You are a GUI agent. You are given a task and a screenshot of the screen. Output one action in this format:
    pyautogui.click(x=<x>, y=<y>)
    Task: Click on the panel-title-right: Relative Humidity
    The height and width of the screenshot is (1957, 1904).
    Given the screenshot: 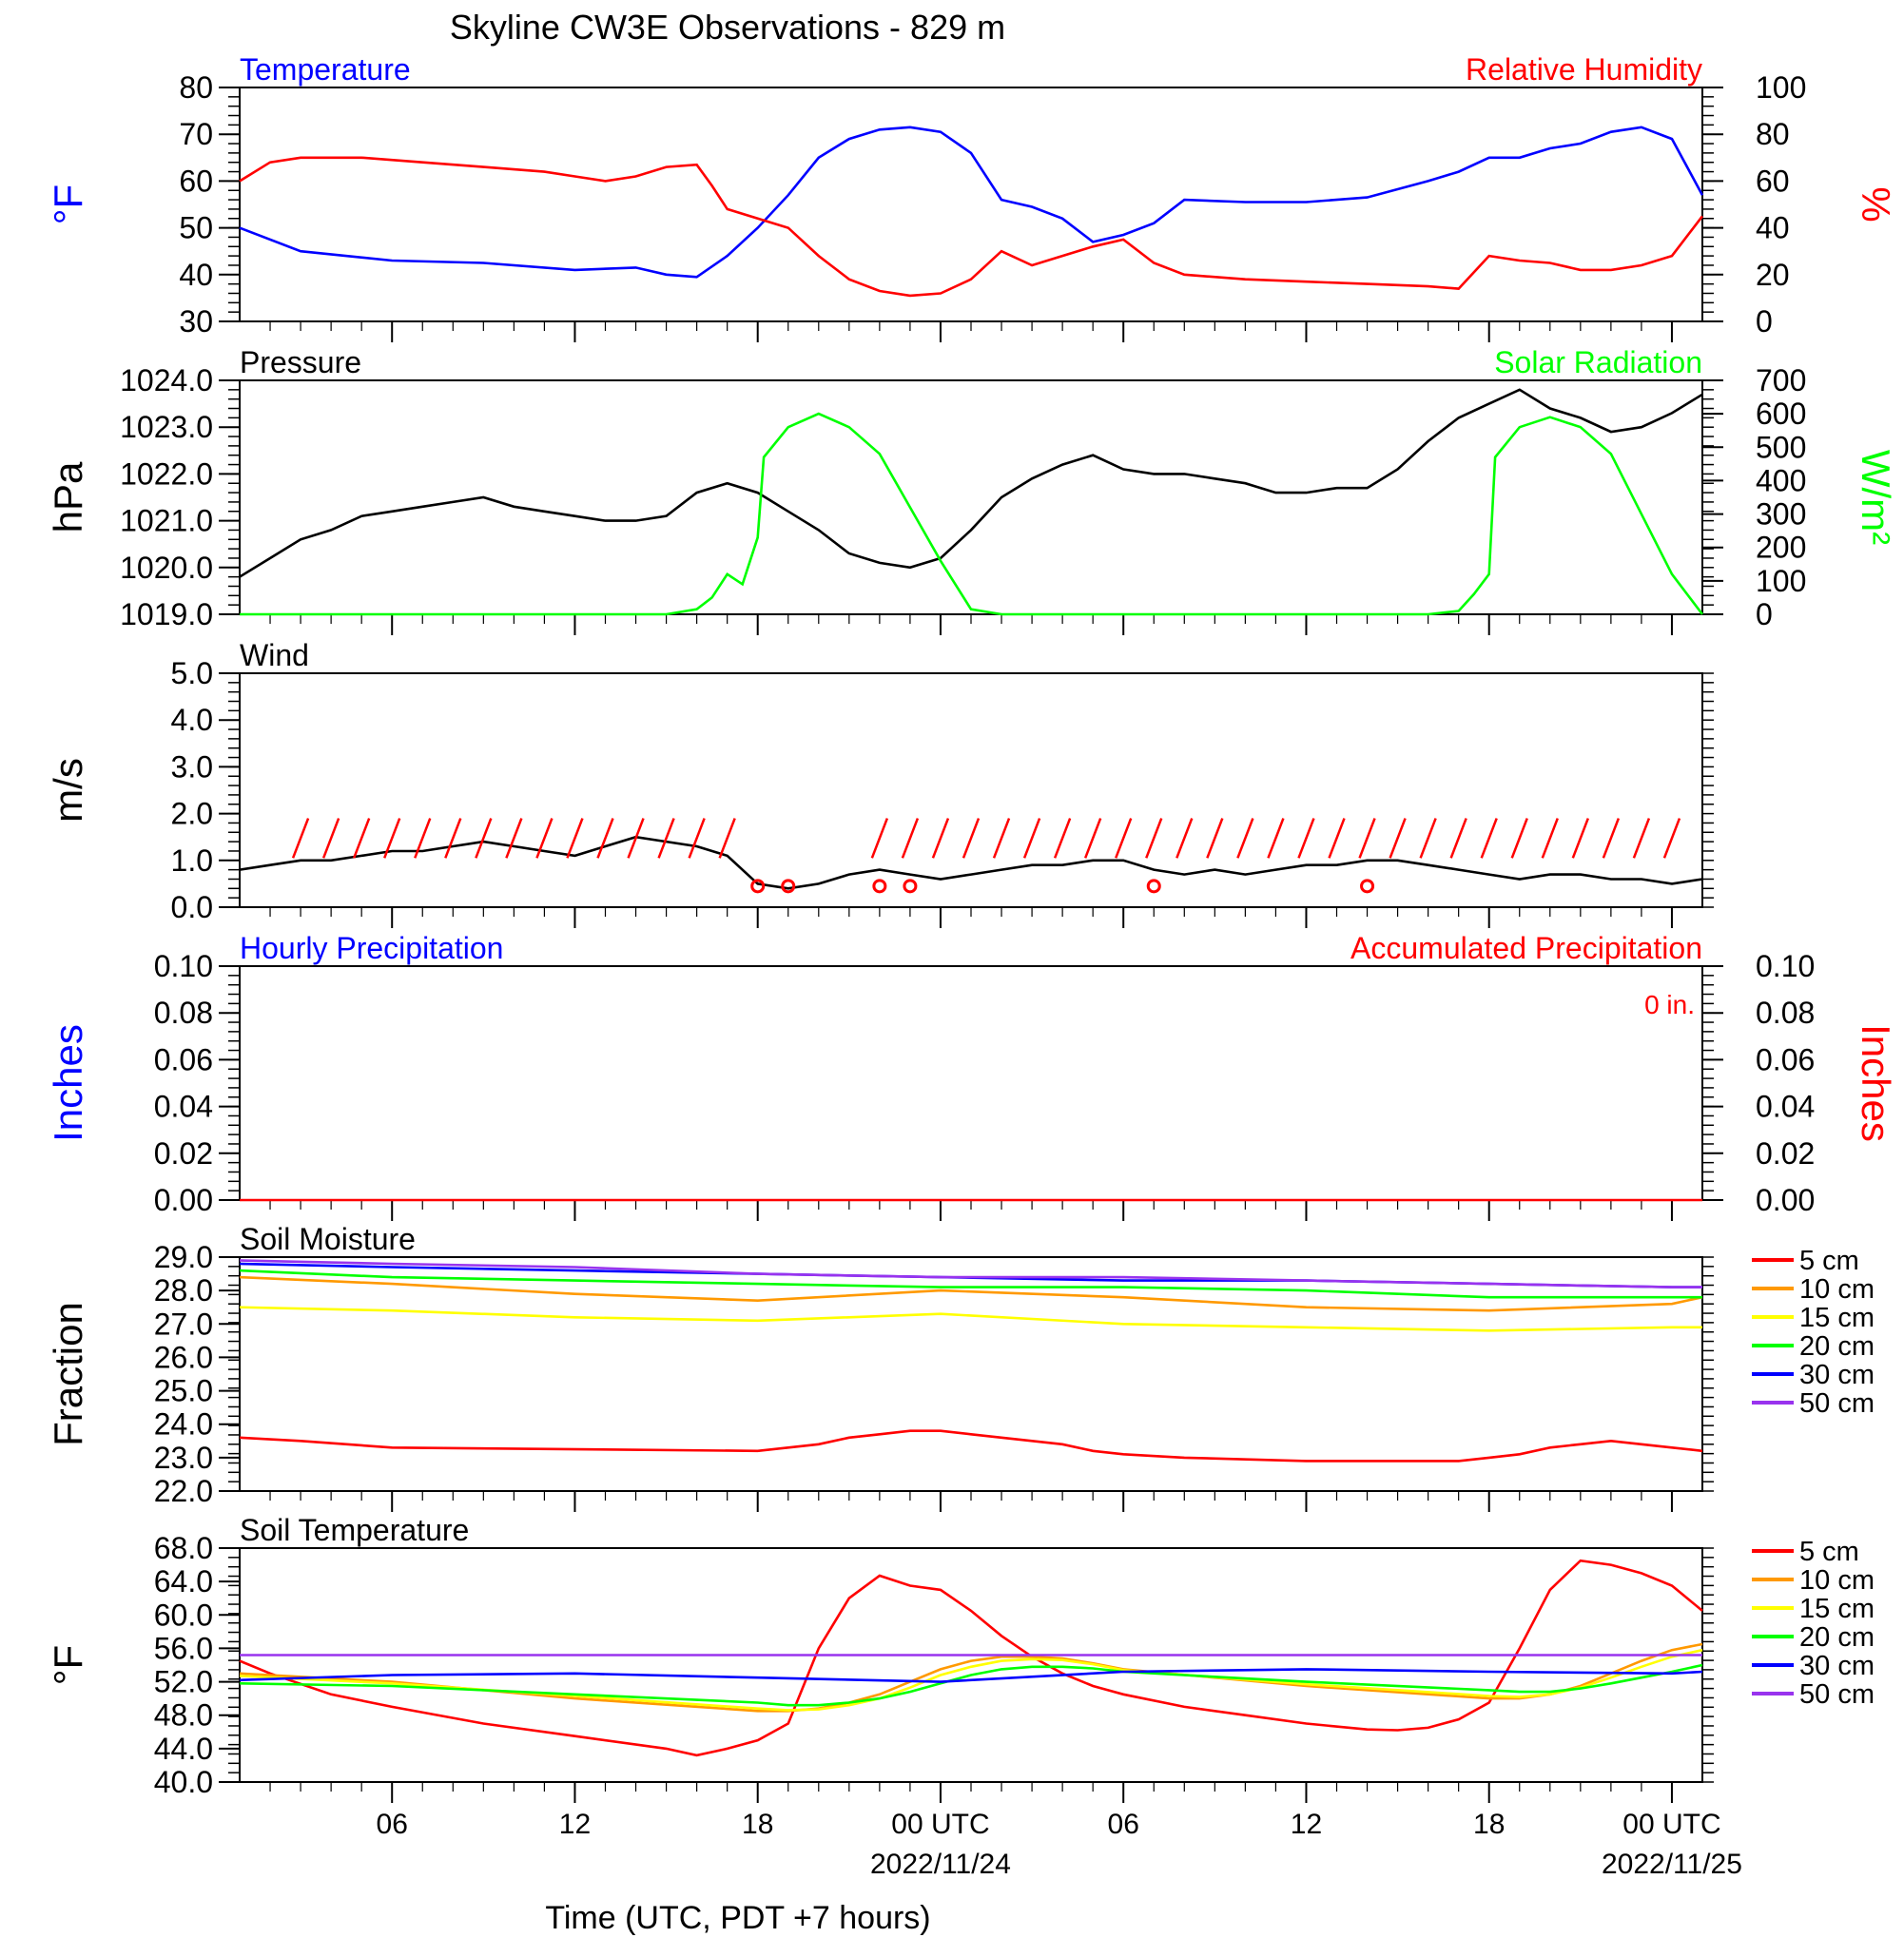 What is the action you would take?
    pyautogui.click(x=1584, y=69)
    